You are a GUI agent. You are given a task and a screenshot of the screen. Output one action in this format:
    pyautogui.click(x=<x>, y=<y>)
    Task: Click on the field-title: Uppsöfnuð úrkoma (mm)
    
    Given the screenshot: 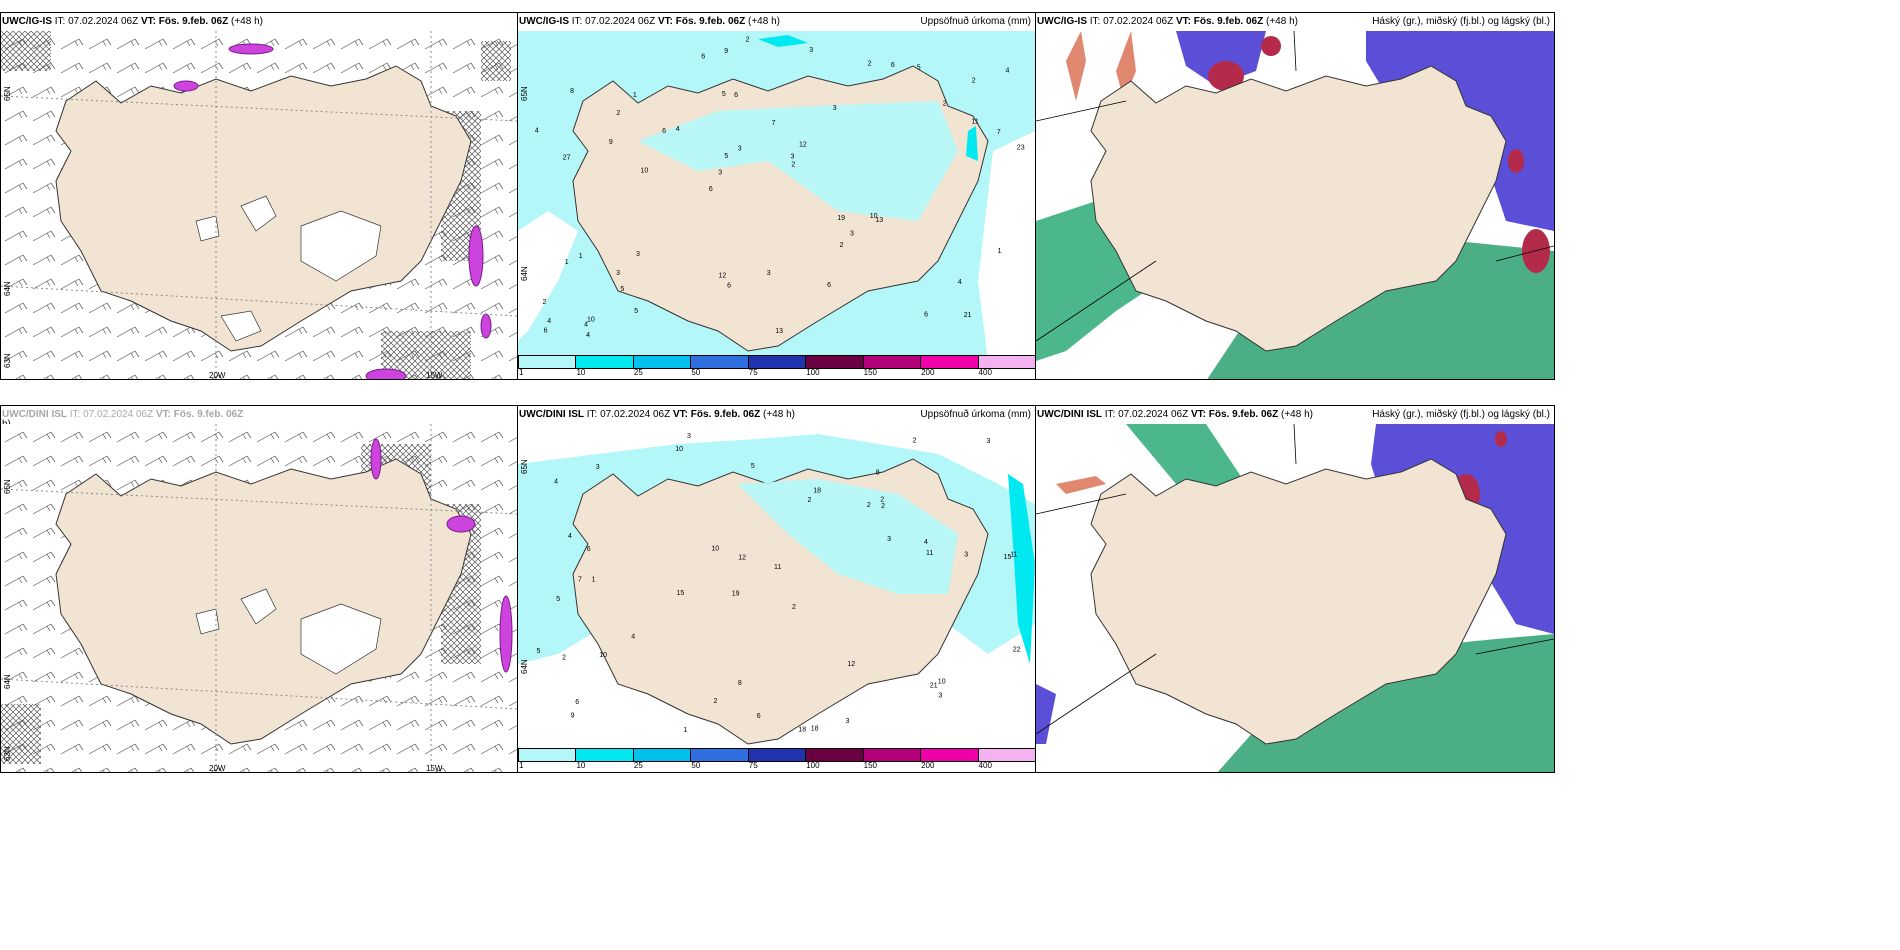 What is the action you would take?
    pyautogui.click(x=975, y=21)
    